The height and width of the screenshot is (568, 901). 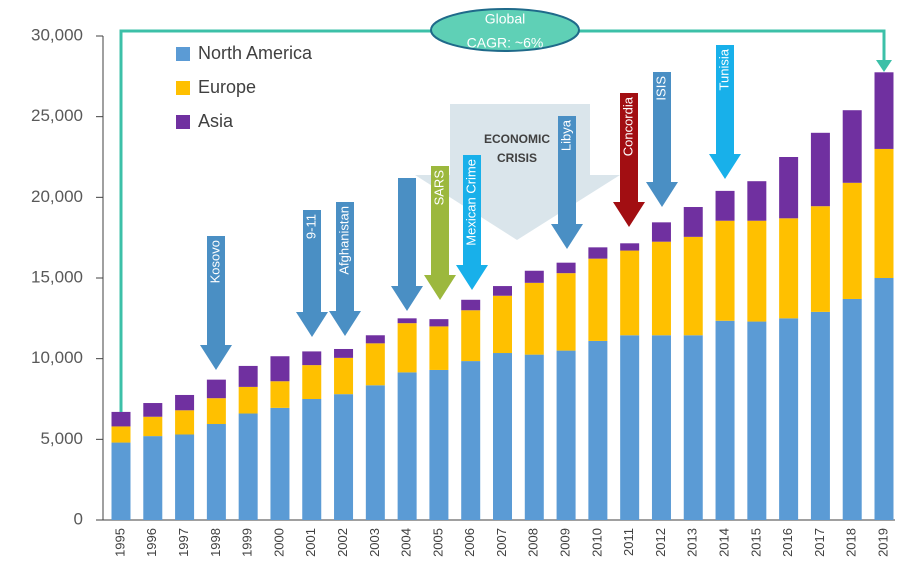 What do you see at coordinates (343, 240) in the screenshot?
I see `event-label: Afghanistan` at bounding box center [343, 240].